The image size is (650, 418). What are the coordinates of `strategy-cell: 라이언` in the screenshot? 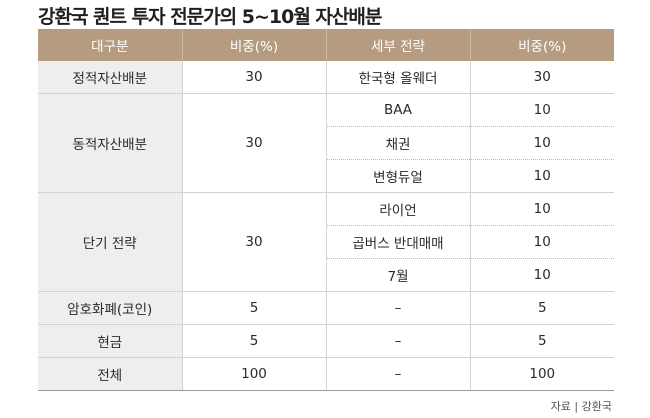 It's located at (397, 209).